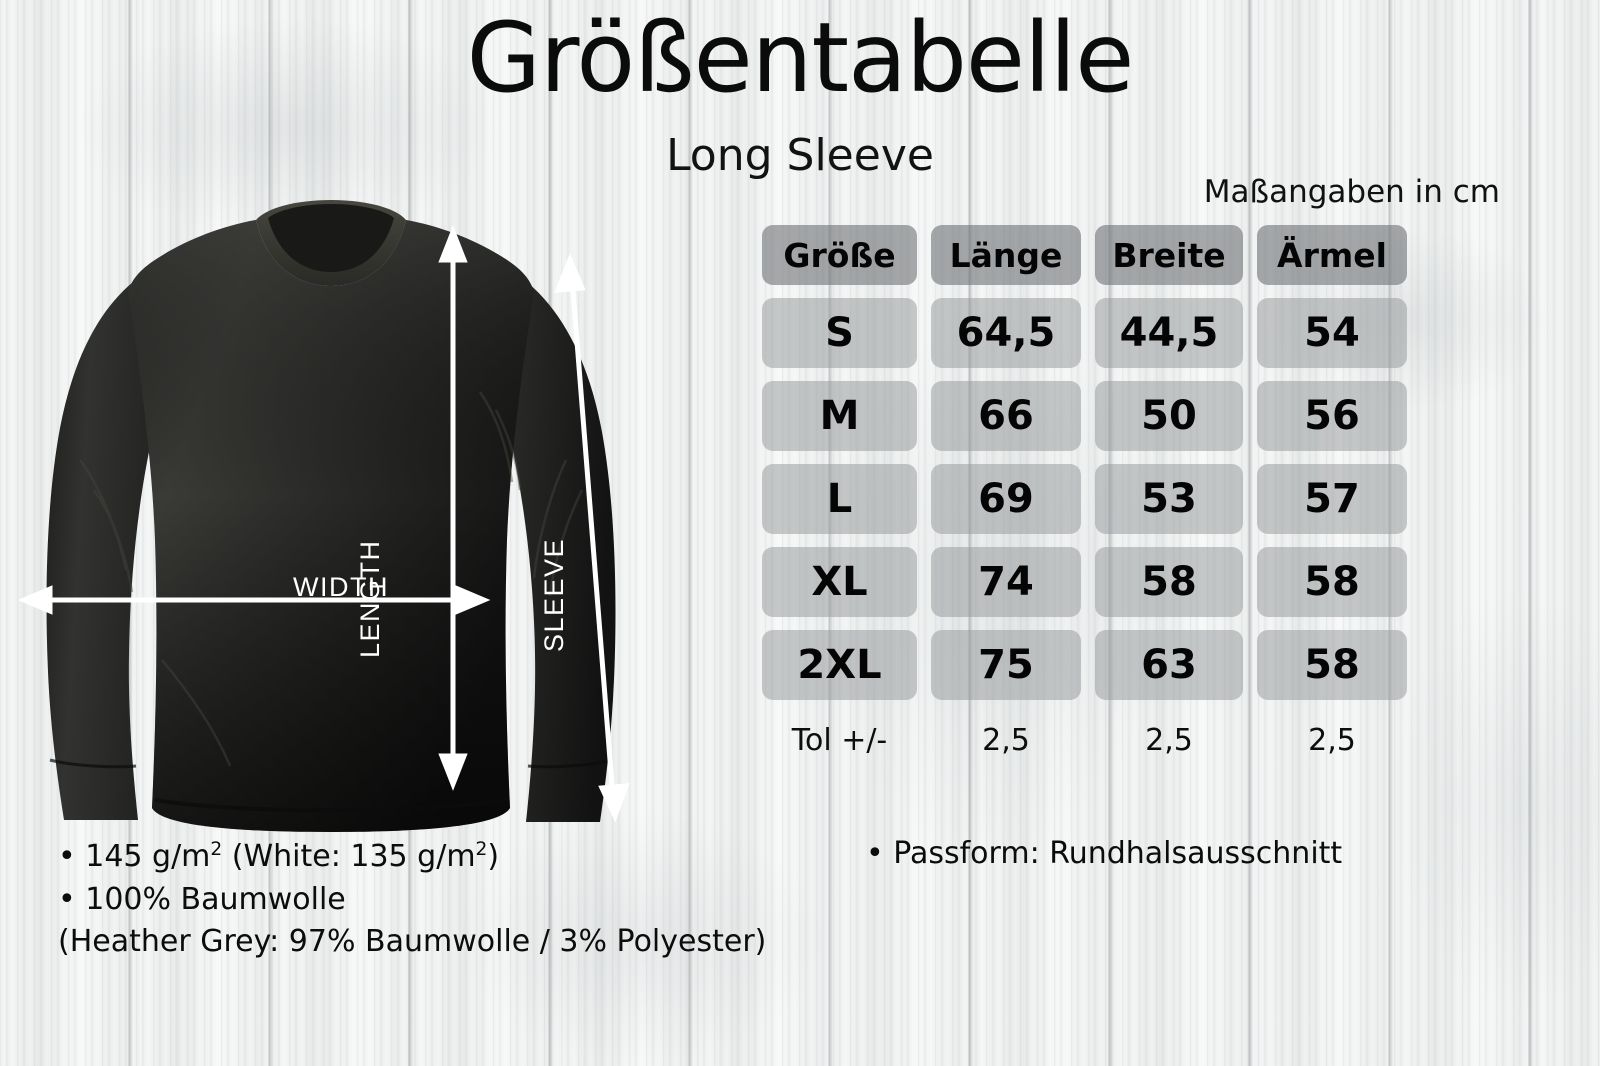 The image size is (1600, 1066). Describe the element at coordinates (1169, 665) in the screenshot. I see `cell-width: 63` at that location.